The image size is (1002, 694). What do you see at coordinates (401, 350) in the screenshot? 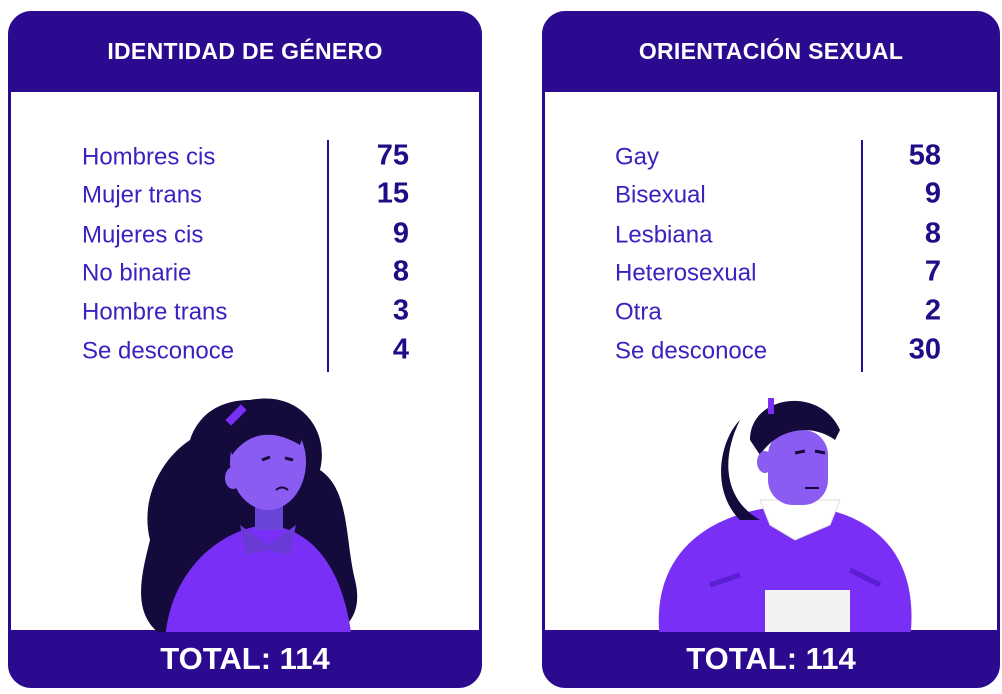
I see `row-value: 4` at bounding box center [401, 350].